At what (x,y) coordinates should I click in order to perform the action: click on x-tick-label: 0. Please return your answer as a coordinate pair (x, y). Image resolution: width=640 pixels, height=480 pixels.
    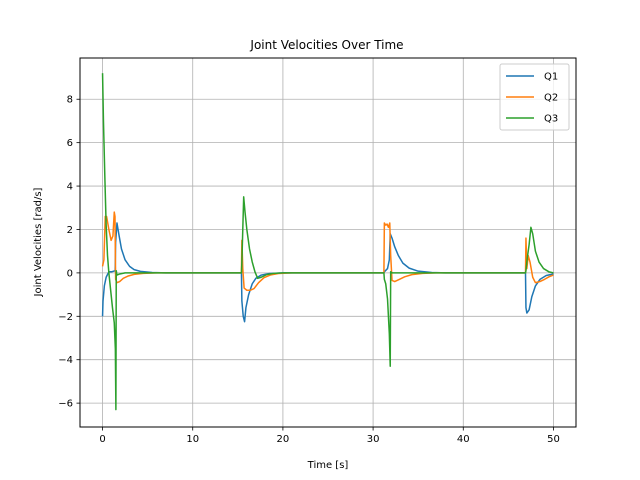
    Looking at the image, I should click on (102, 439).